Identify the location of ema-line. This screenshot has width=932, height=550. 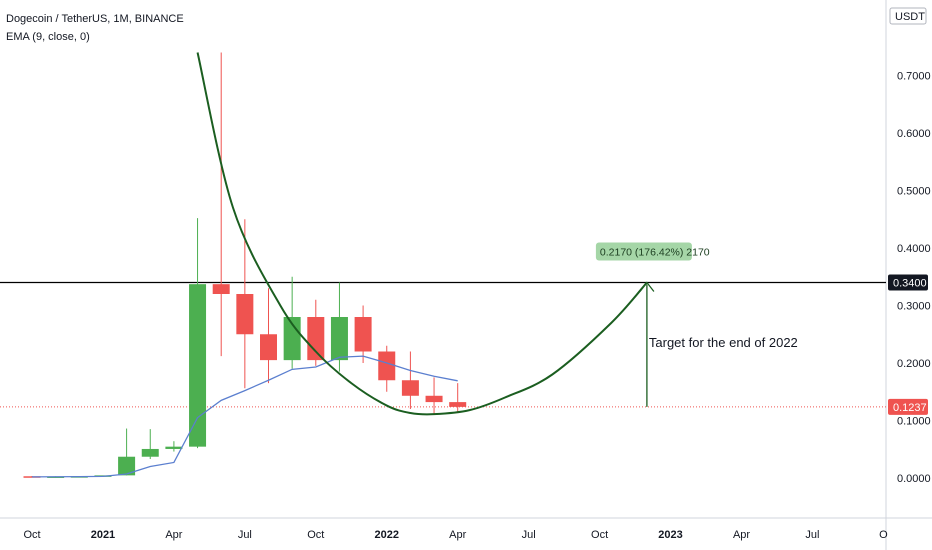
(244, 416).